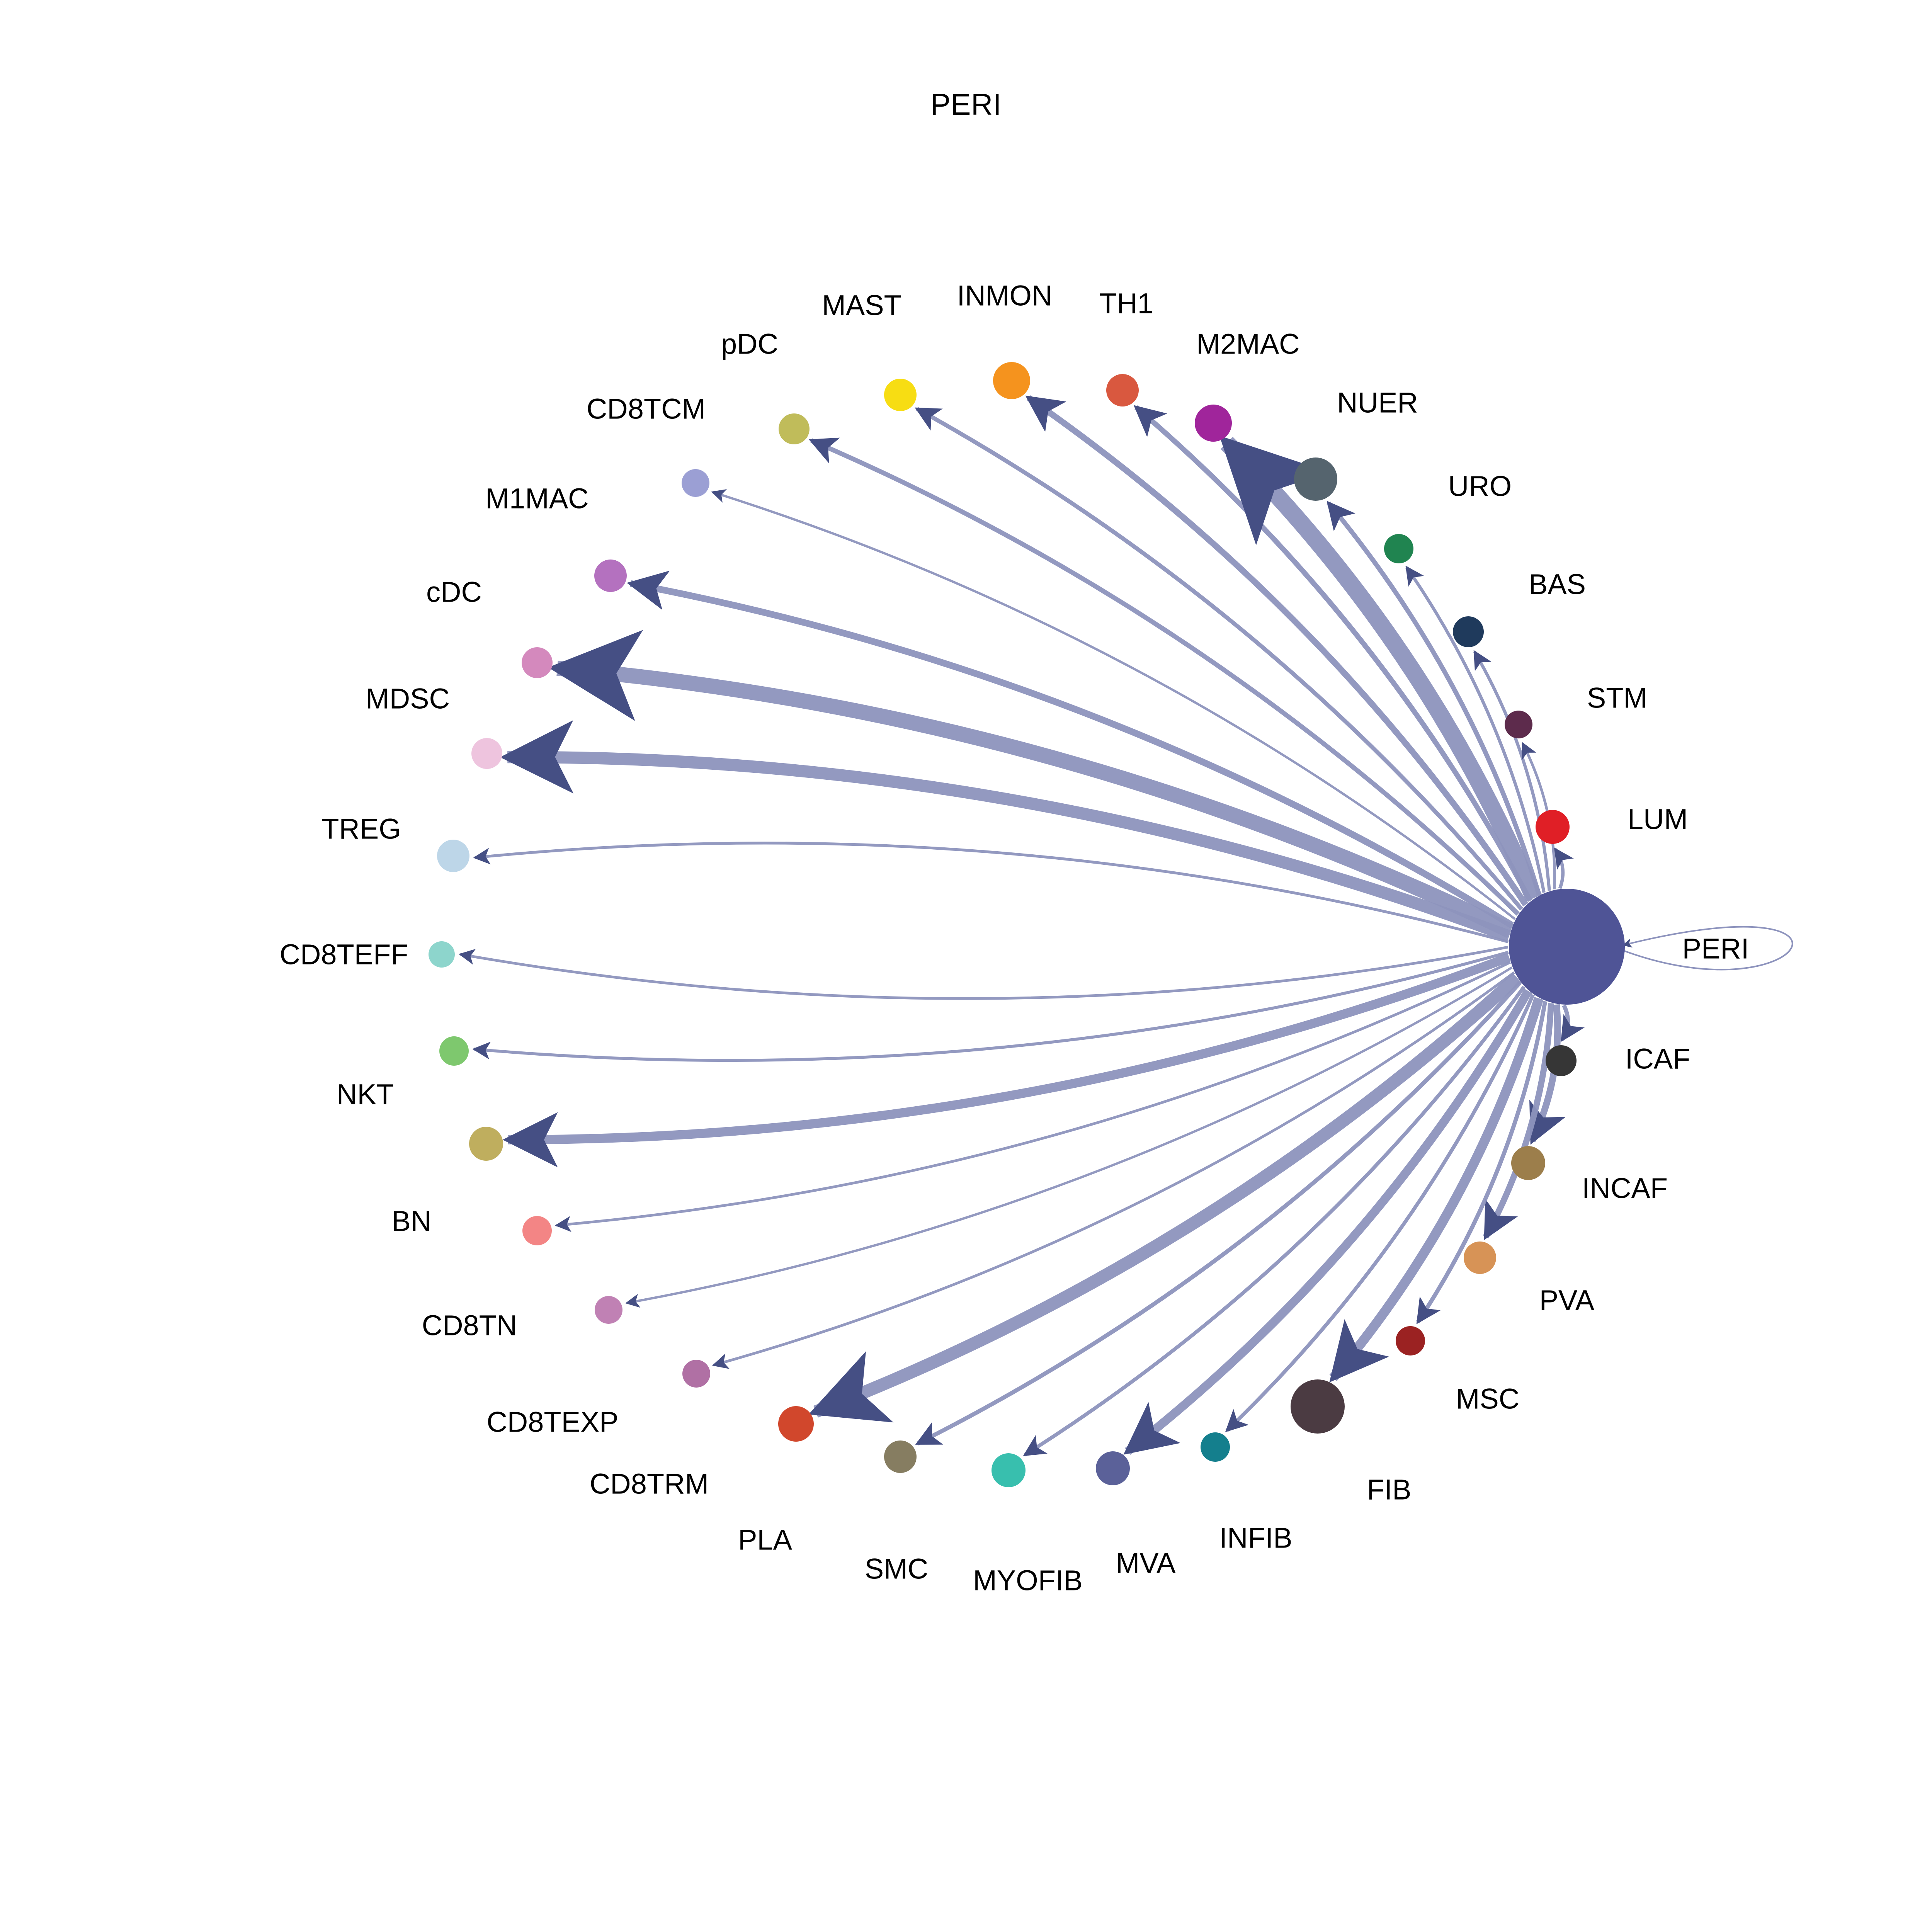 This screenshot has width=1932, height=1932. I want to click on node-lum, so click(1553, 827).